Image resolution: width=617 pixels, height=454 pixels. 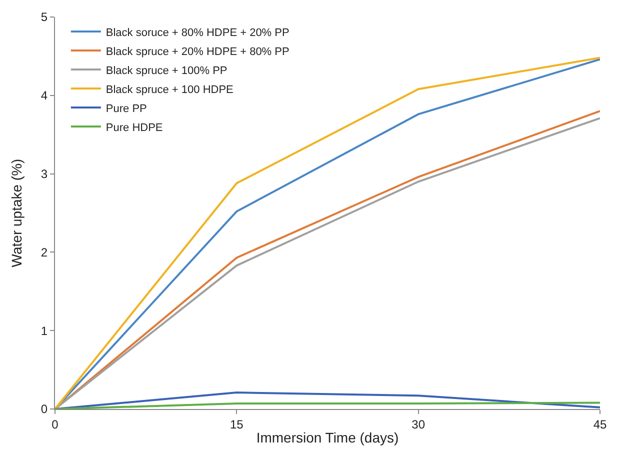 What do you see at coordinates (55, 424) in the screenshot?
I see `x-tick-label: 0` at bounding box center [55, 424].